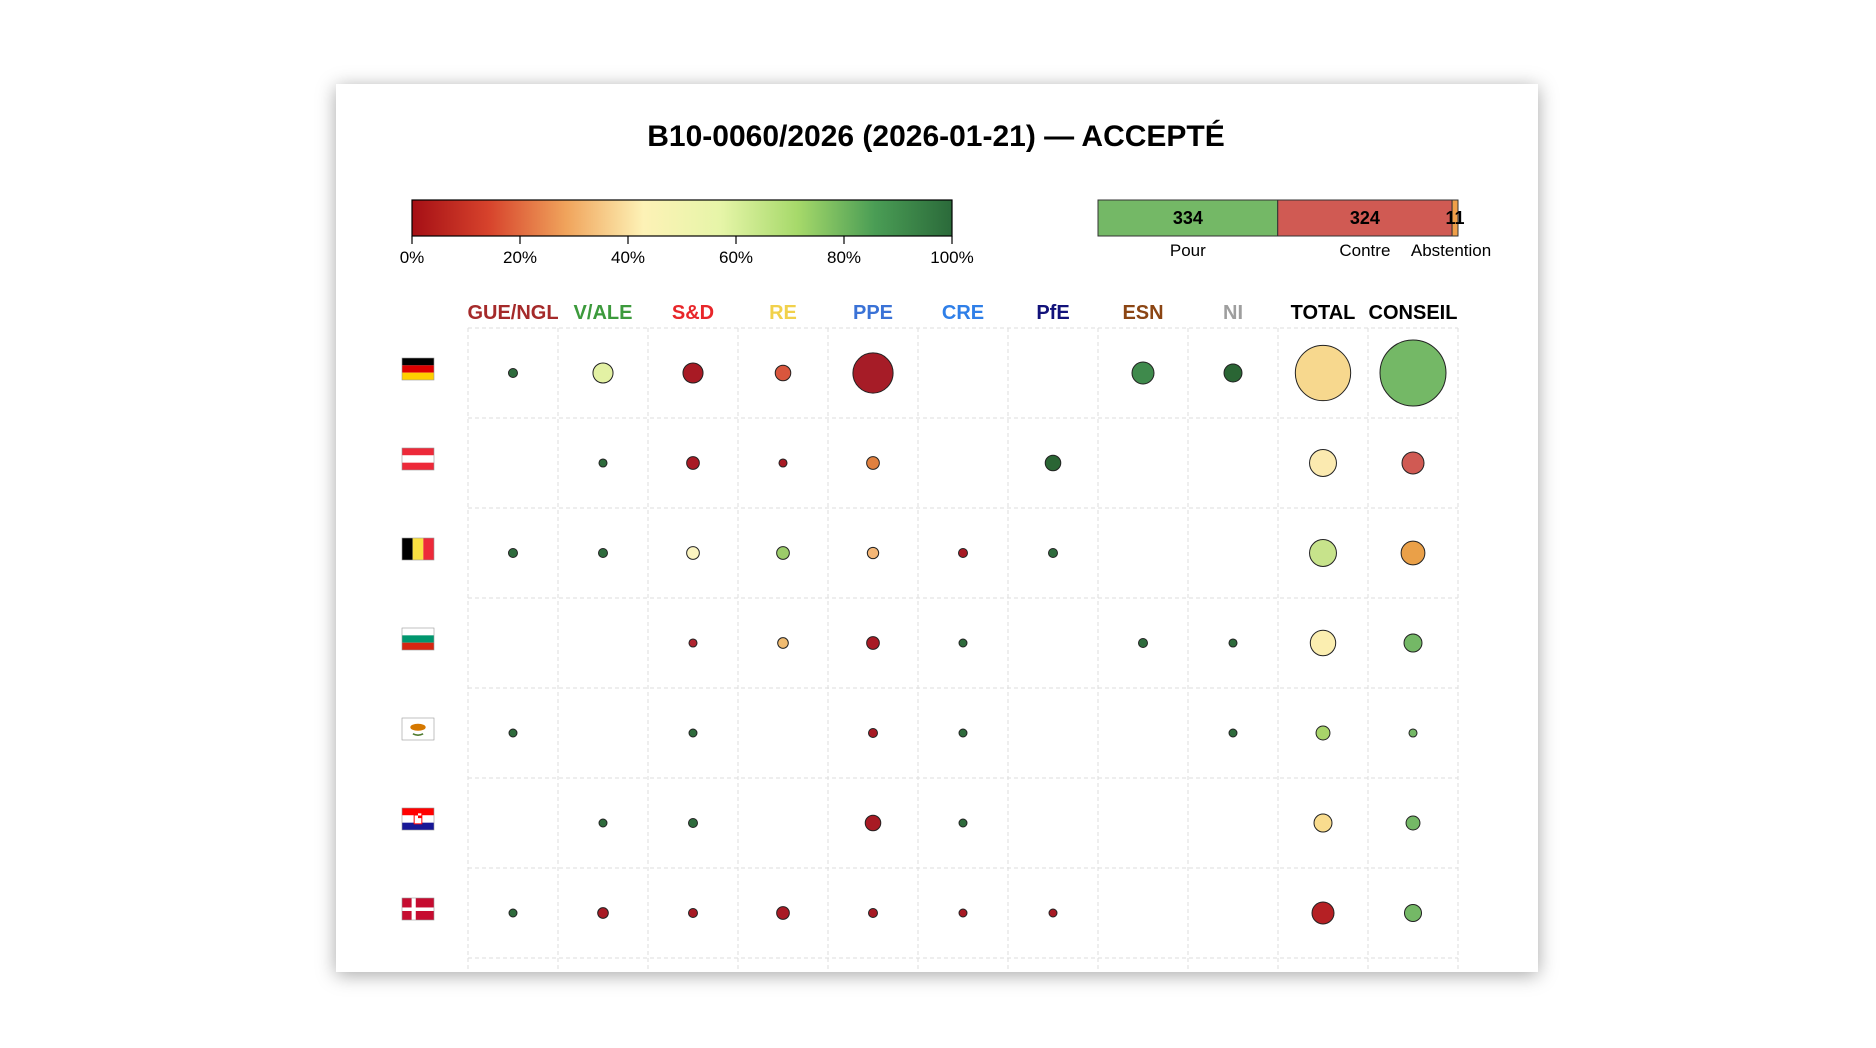 Image resolution: width=1876 pixels, height=1048 pixels. Describe the element at coordinates (1294, 229) in the screenshot. I see `vote-totals-bar: 334 Pour 324 Contre 11 Abstention` at that location.